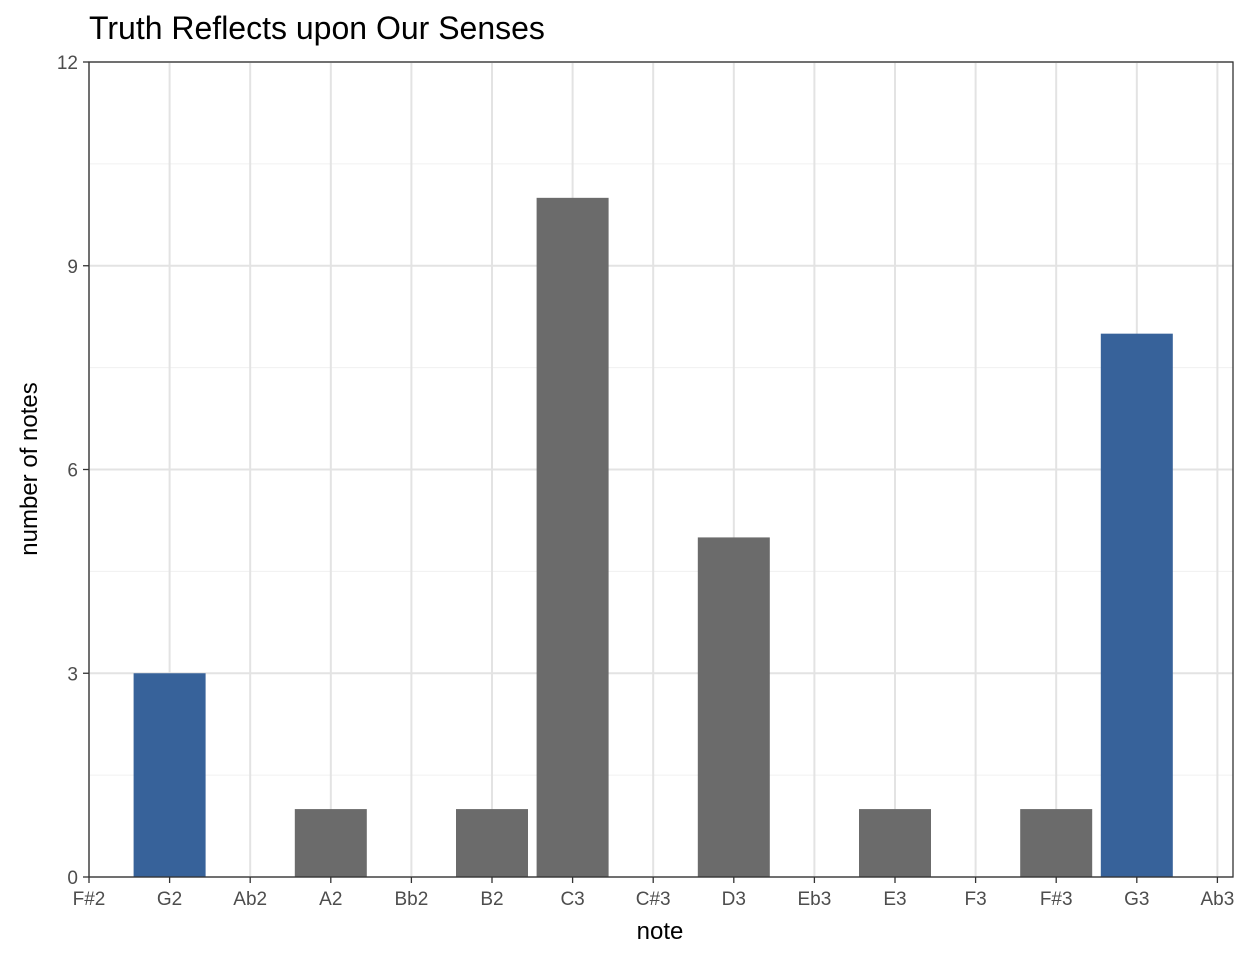  Describe the element at coordinates (72, 267) in the screenshot. I see `y-tick-label: 9` at that location.